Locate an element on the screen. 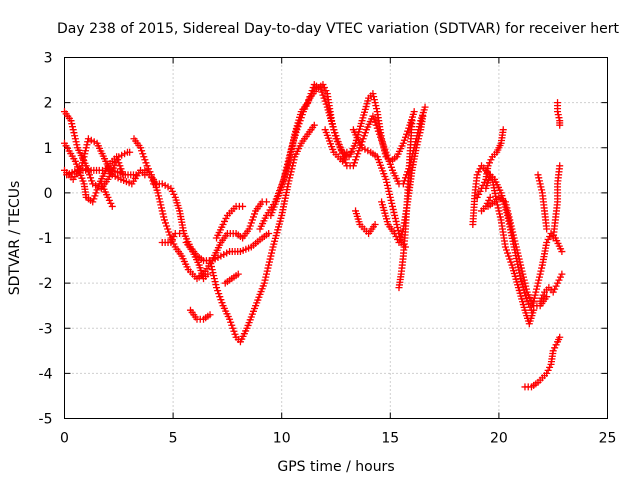  y-tick-label: -2 is located at coordinates (46, 284).